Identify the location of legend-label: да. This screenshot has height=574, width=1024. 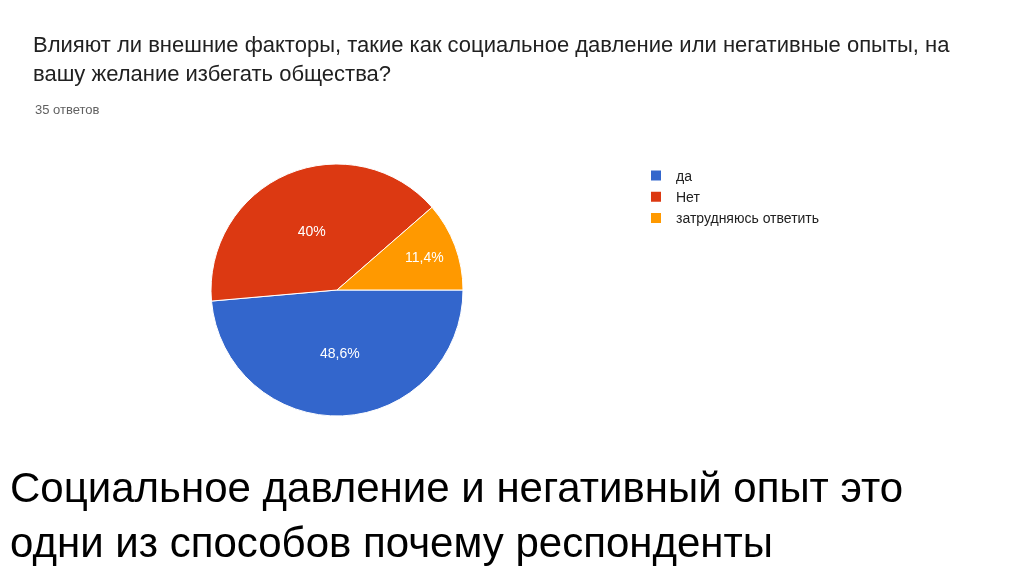
(684, 176).